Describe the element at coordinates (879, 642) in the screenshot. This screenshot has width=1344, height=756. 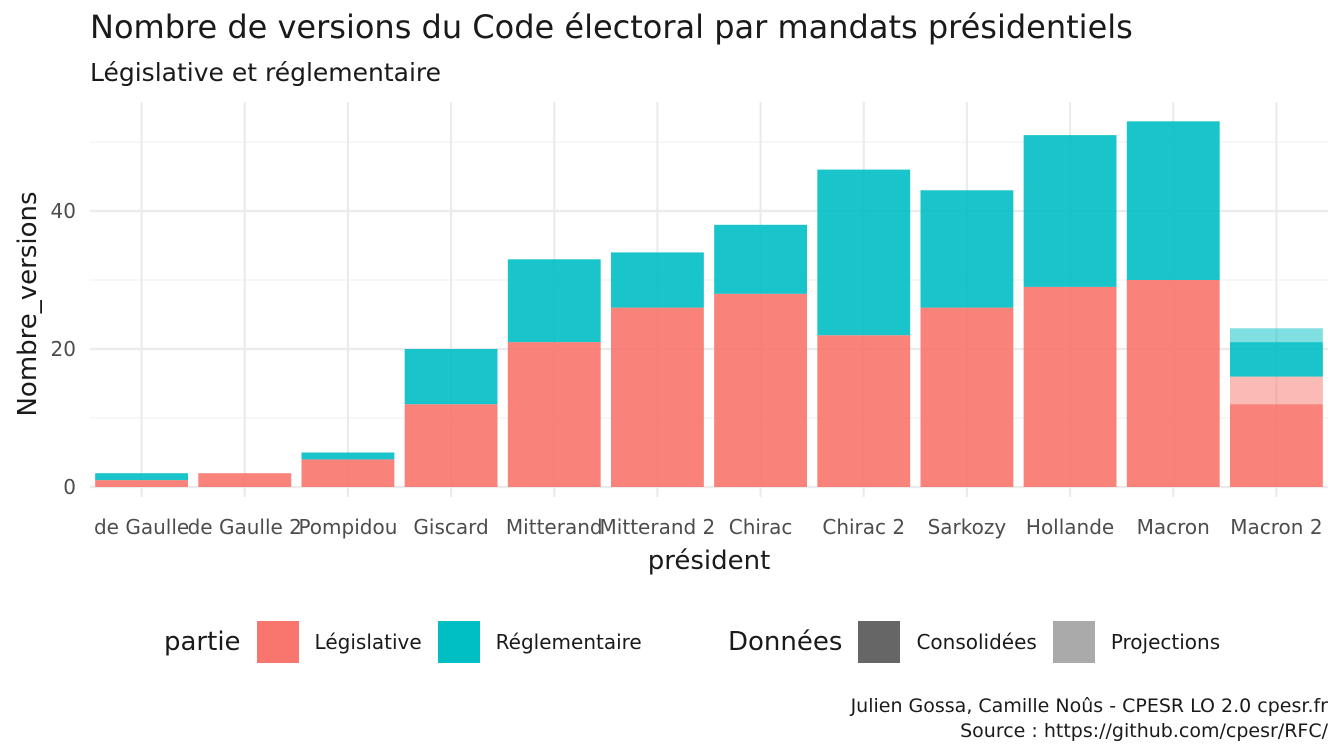
I see `legend-key-consolidees` at that location.